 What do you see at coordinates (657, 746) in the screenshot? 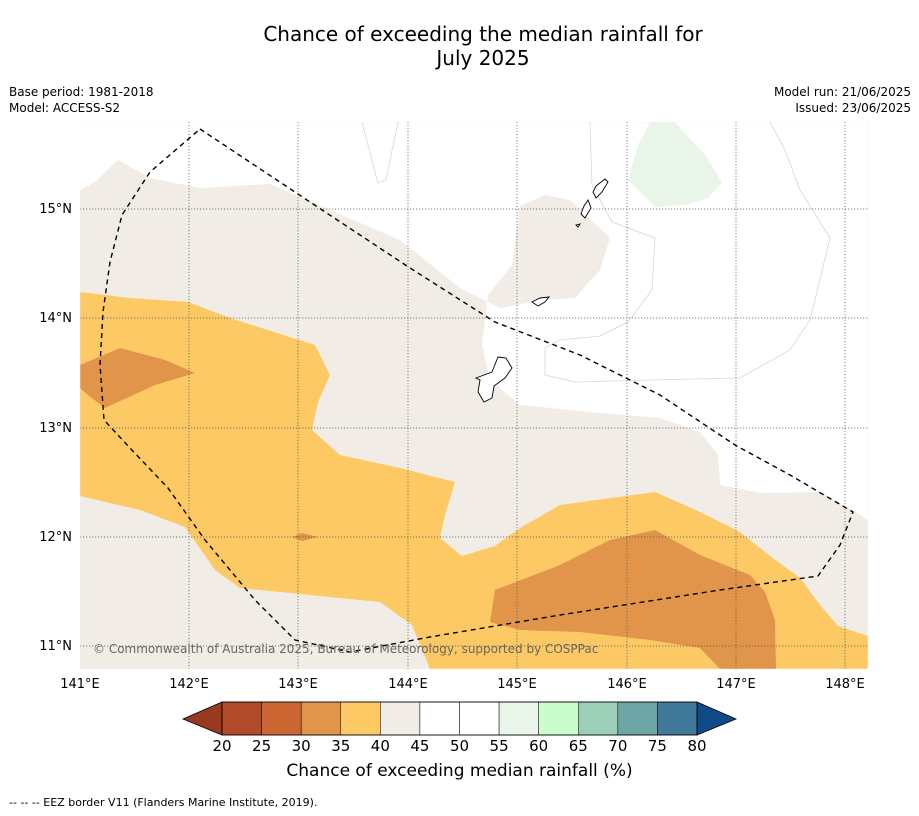
I see `colorbar-tick-label: 75` at bounding box center [657, 746].